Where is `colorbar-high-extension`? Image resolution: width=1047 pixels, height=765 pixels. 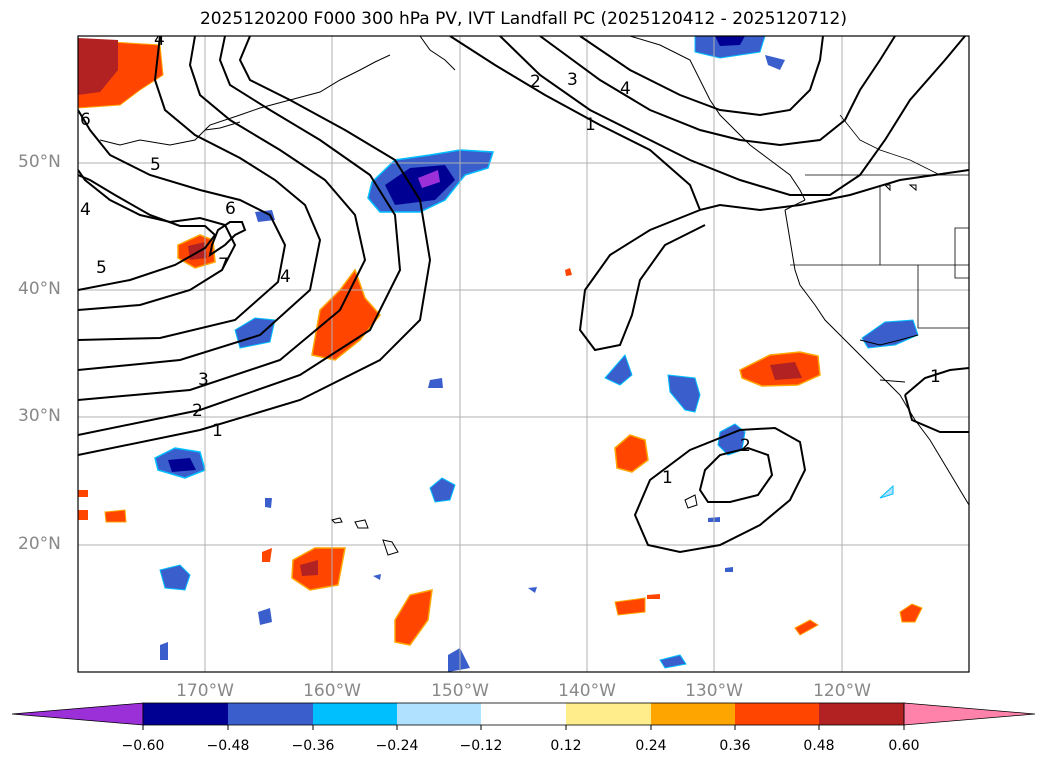 colorbar-high-extension is located at coordinates (969, 714).